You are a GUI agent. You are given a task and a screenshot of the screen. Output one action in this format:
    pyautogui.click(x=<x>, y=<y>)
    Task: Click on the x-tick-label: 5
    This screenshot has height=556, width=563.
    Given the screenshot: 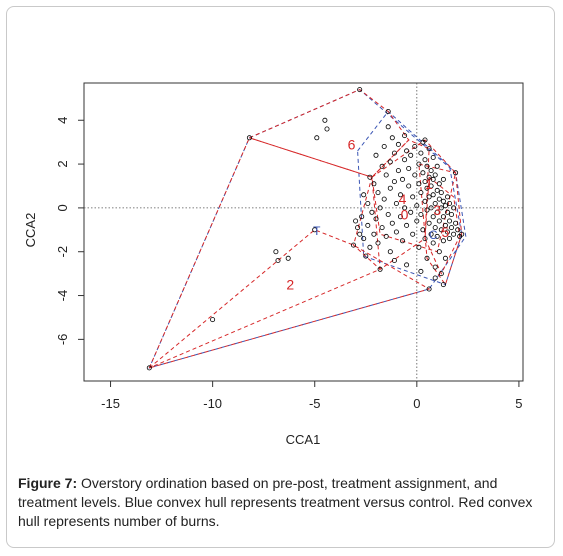 What is the action you would take?
    pyautogui.click(x=518, y=403)
    